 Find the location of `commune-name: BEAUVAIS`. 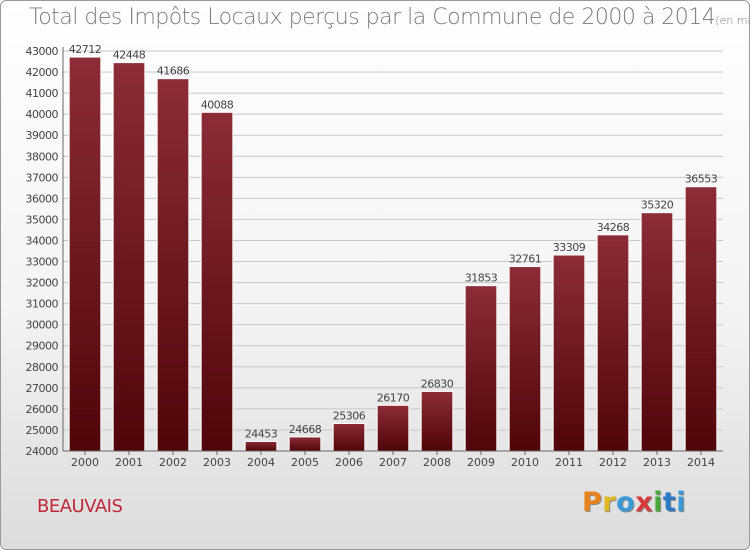

commune-name: BEAUVAIS is located at coordinates (80, 506).